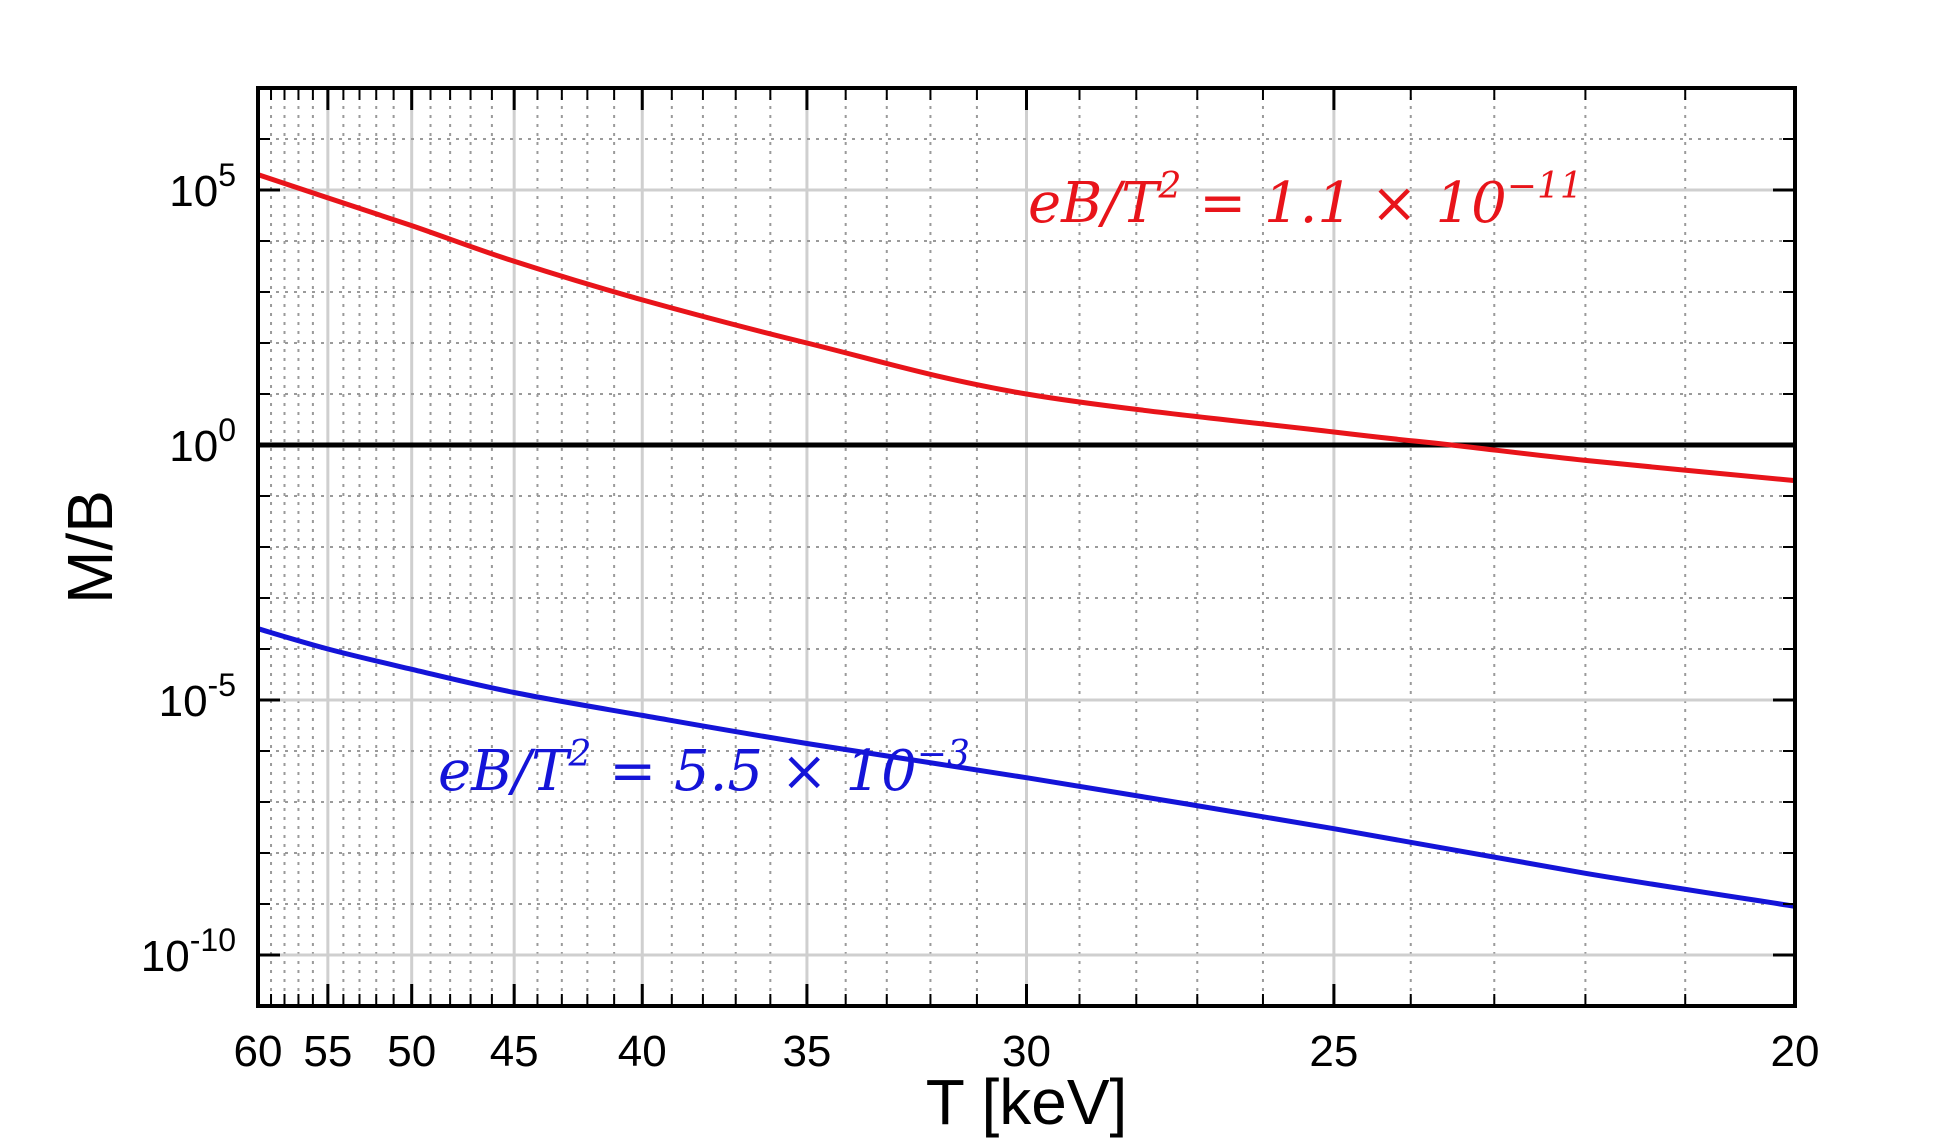  I want to click on x-tick-label: 45, so click(514, 1051).